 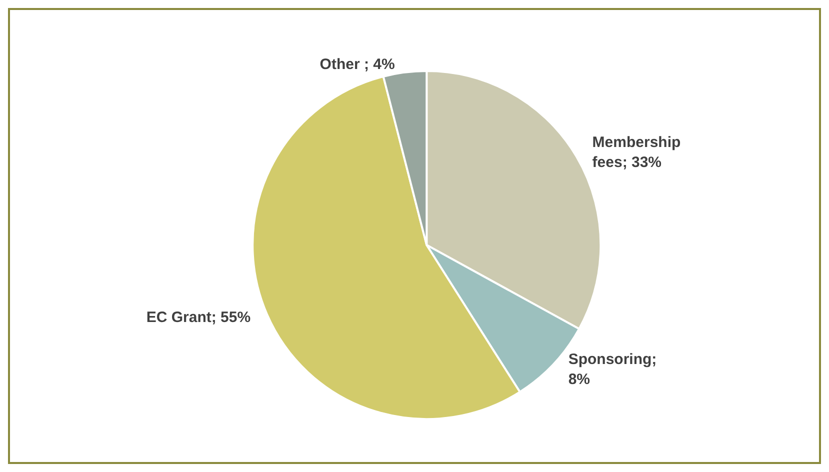 What do you see at coordinates (198, 317) in the screenshot?
I see `slice-label: EC Grant; 55%` at bounding box center [198, 317].